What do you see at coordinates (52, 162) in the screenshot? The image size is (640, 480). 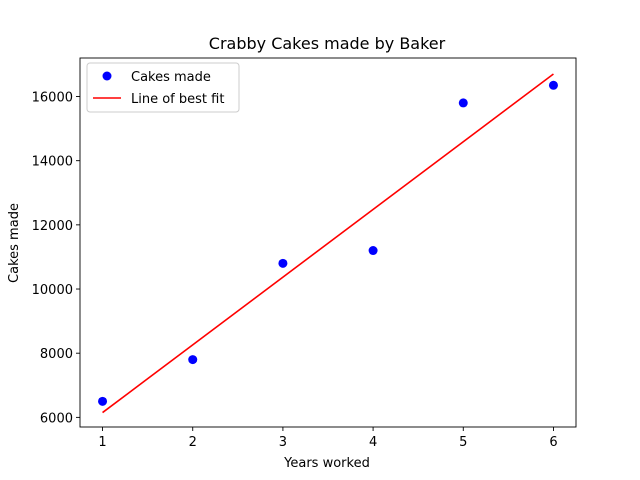 I see `y-tick-label: 14000` at bounding box center [52, 162].